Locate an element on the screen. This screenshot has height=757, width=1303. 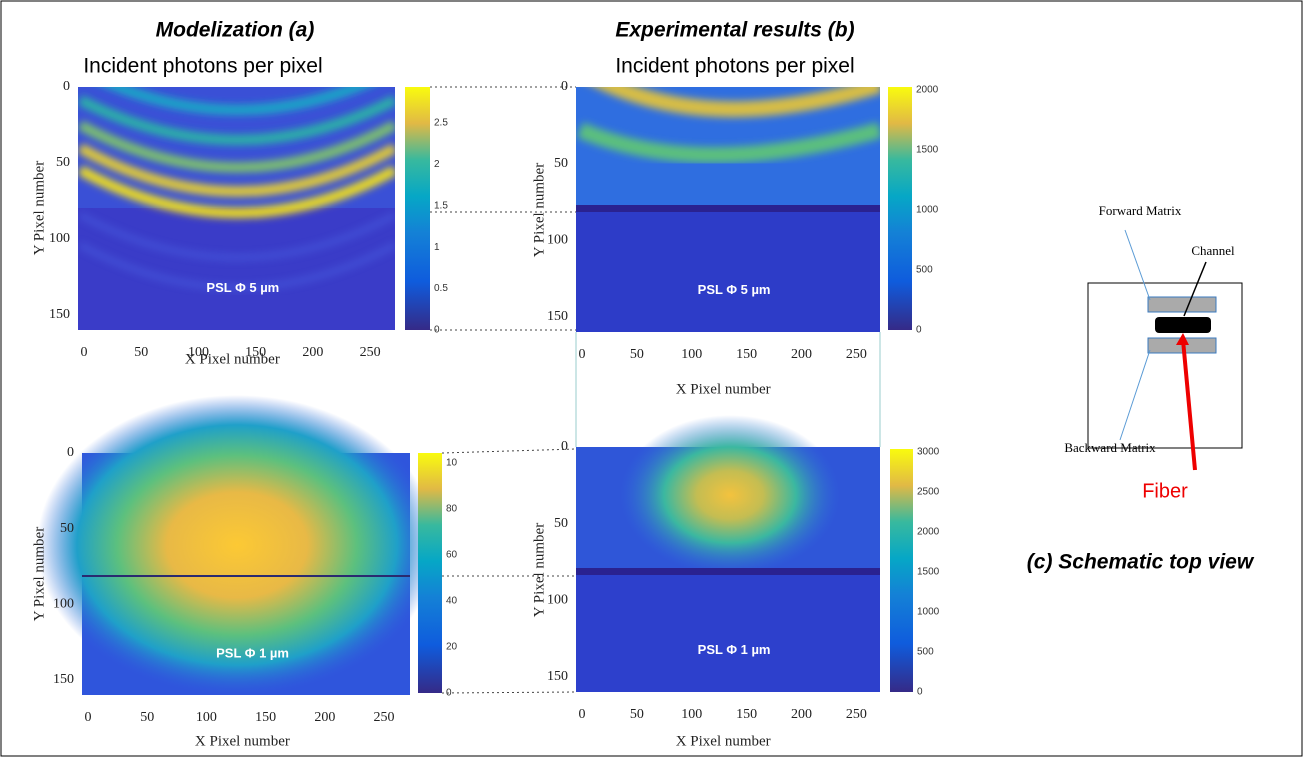
column-header: Modelization (a) is located at coordinates (235, 30).